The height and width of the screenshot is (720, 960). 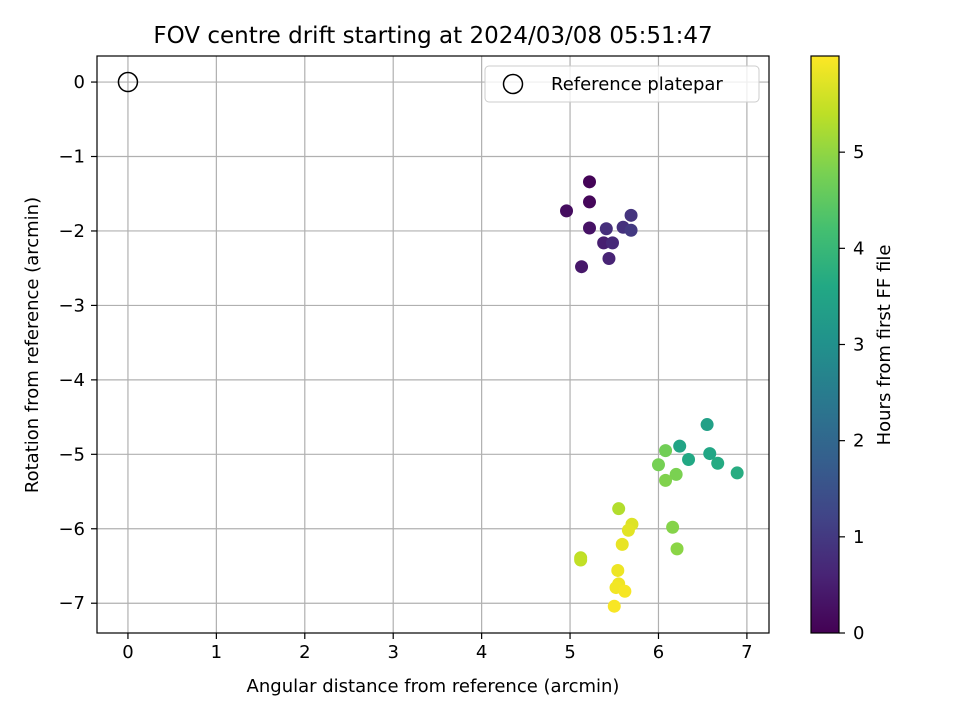 I want to click on colorbar-tick-label: 1, so click(x=858, y=537).